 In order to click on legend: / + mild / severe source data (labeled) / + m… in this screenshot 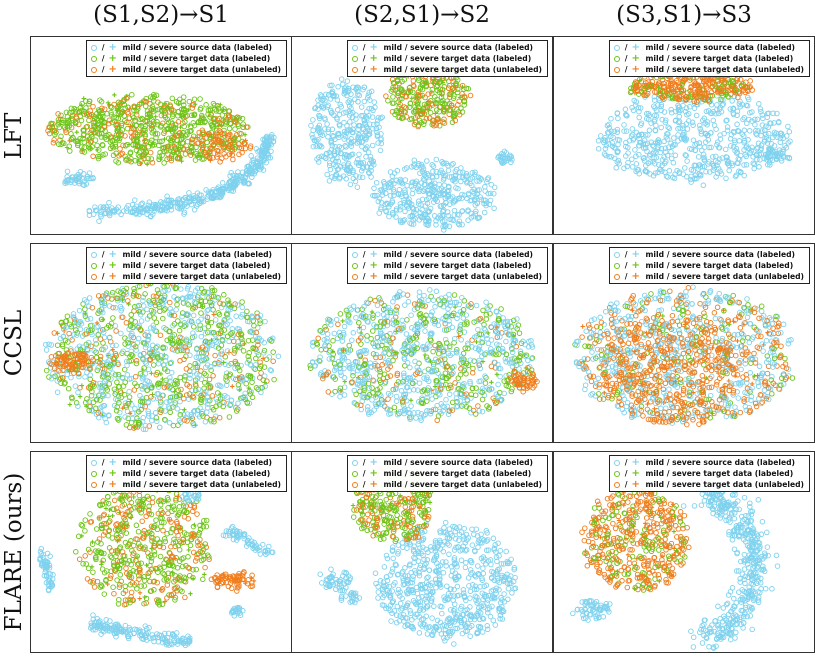, I will do `click(186, 265)`.